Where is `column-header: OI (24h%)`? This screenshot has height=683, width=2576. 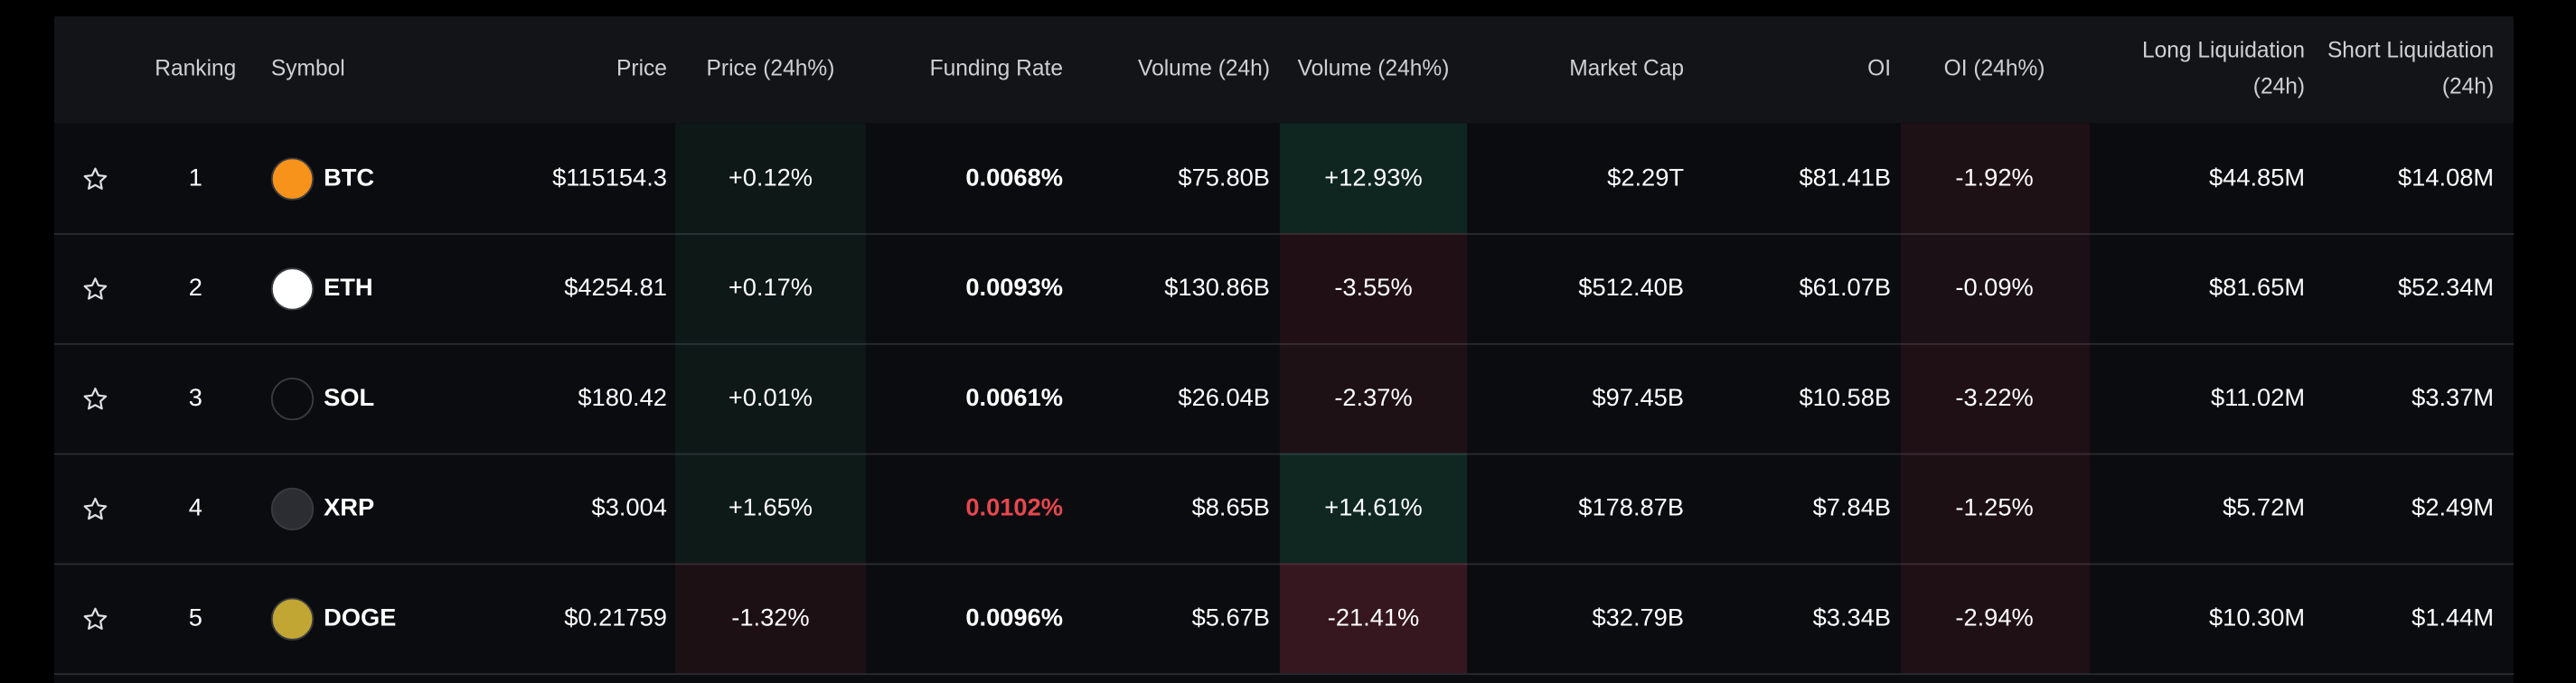 column-header: OI (24h%) is located at coordinates (1994, 68).